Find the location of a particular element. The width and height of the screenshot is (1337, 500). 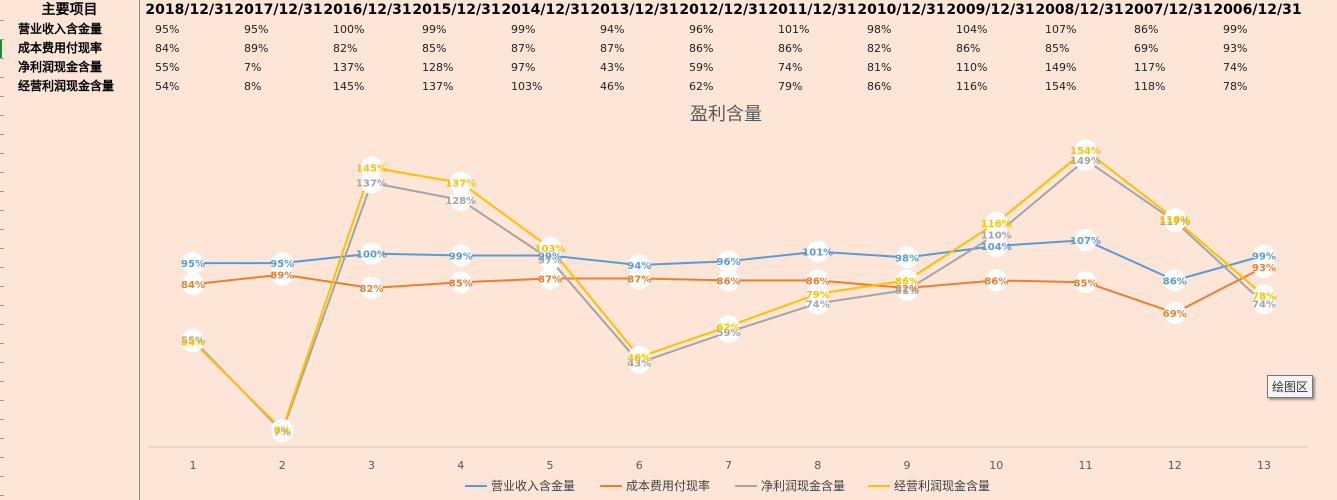

table-cell: 96% is located at coordinates (701, 29).